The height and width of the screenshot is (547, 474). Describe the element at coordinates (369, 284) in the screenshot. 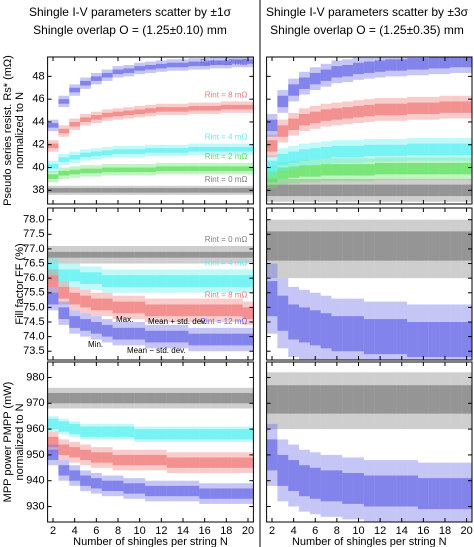

I see `plot-frame` at that location.